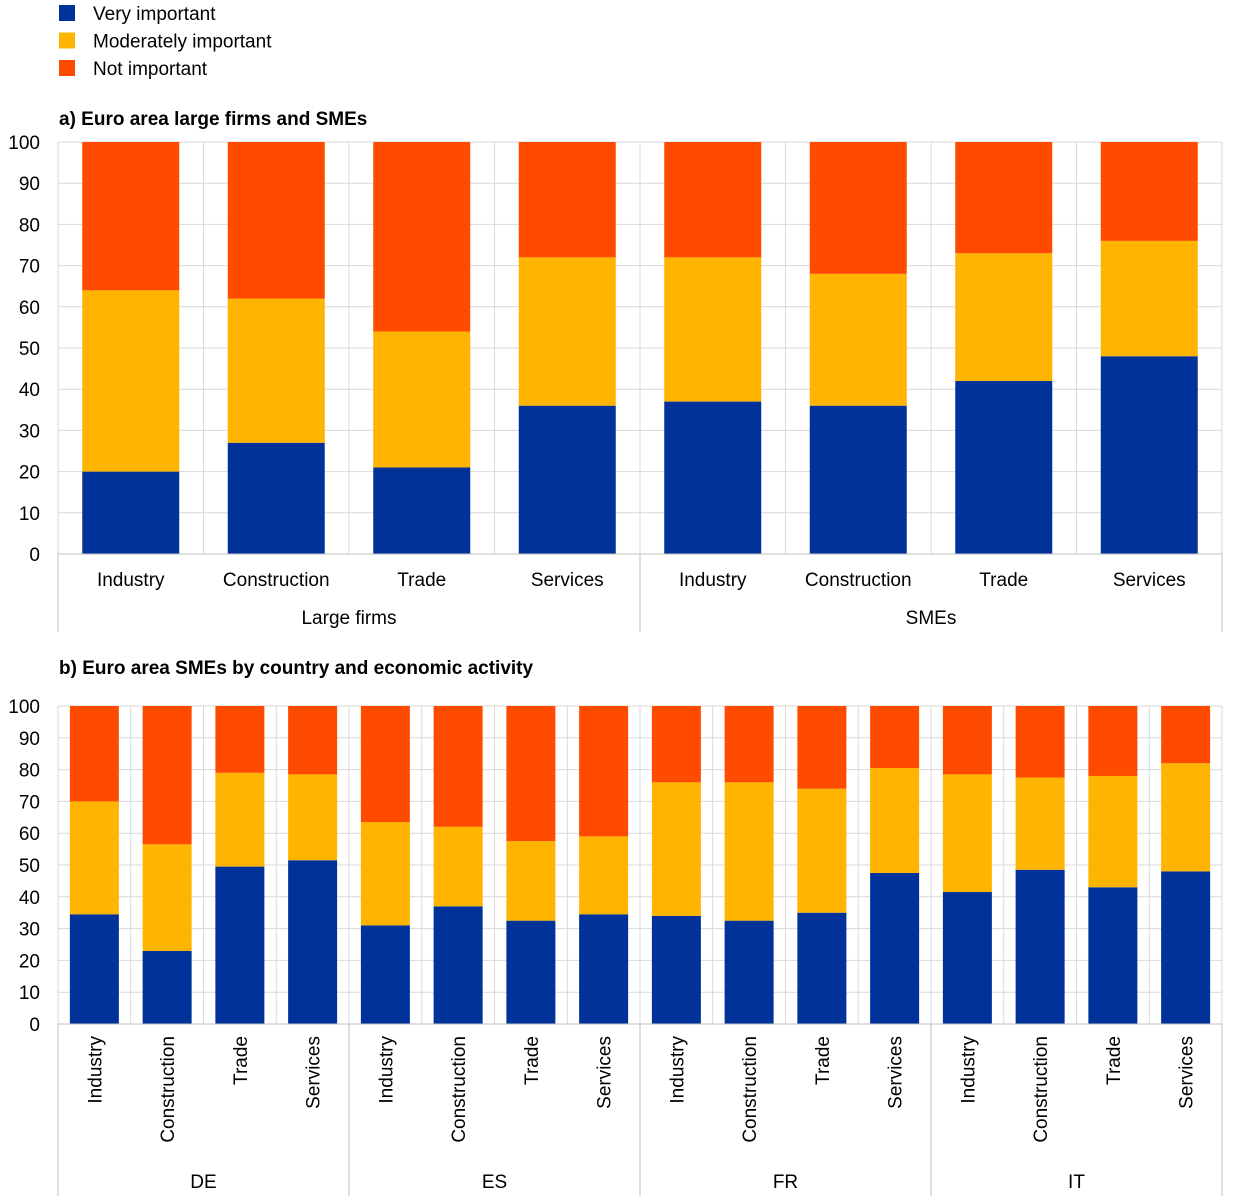 The height and width of the screenshot is (1199, 1240). I want to click on legend-swatch-not-important, so click(67, 68).